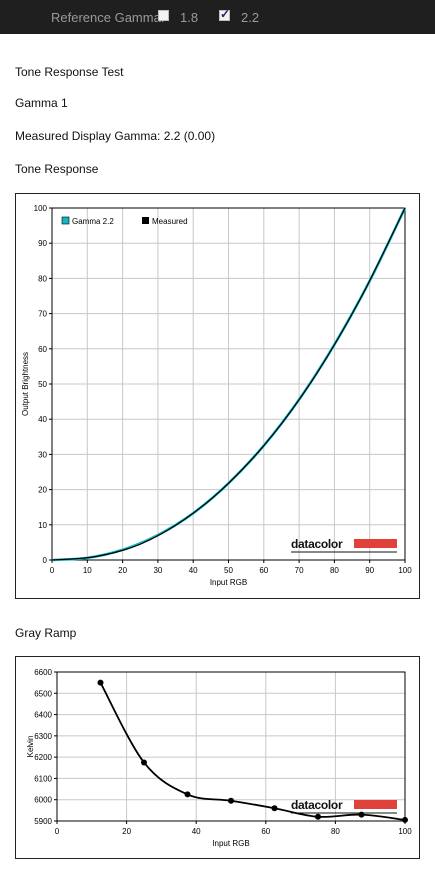 This screenshot has height=875, width=435. Describe the element at coordinates (46, 633) in the screenshot. I see `gray-ramp-title: Gray Ramp` at that location.